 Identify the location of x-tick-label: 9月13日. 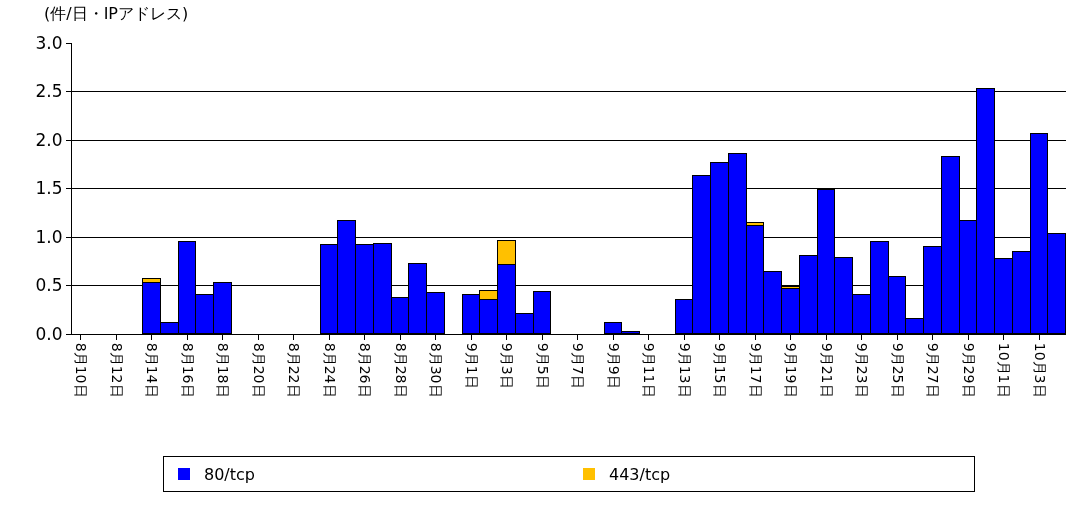
(684, 370).